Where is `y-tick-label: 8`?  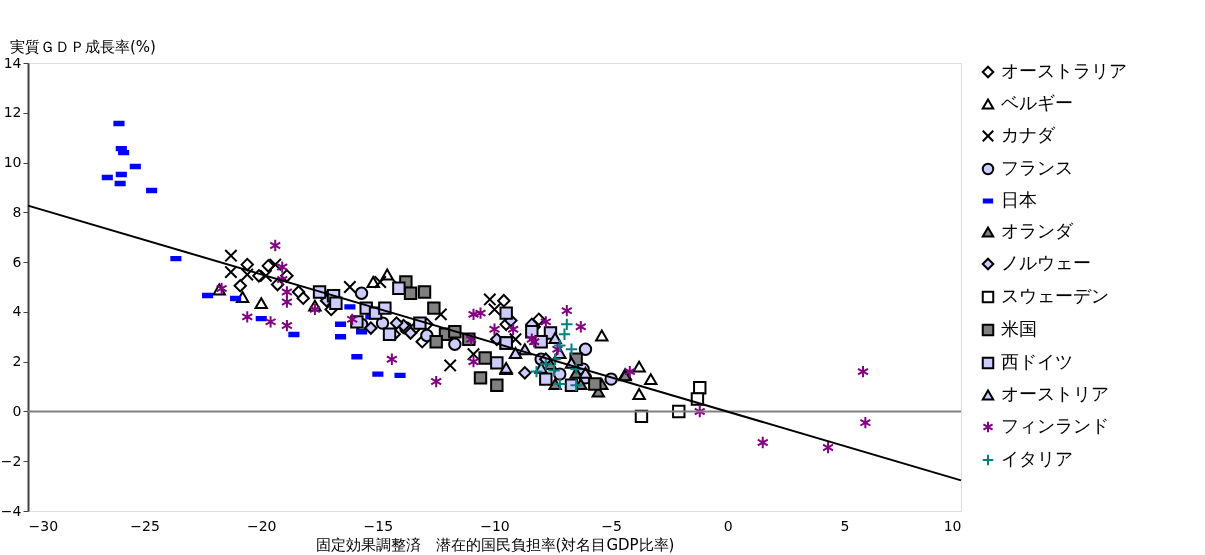 y-tick-label: 8 is located at coordinates (17, 211).